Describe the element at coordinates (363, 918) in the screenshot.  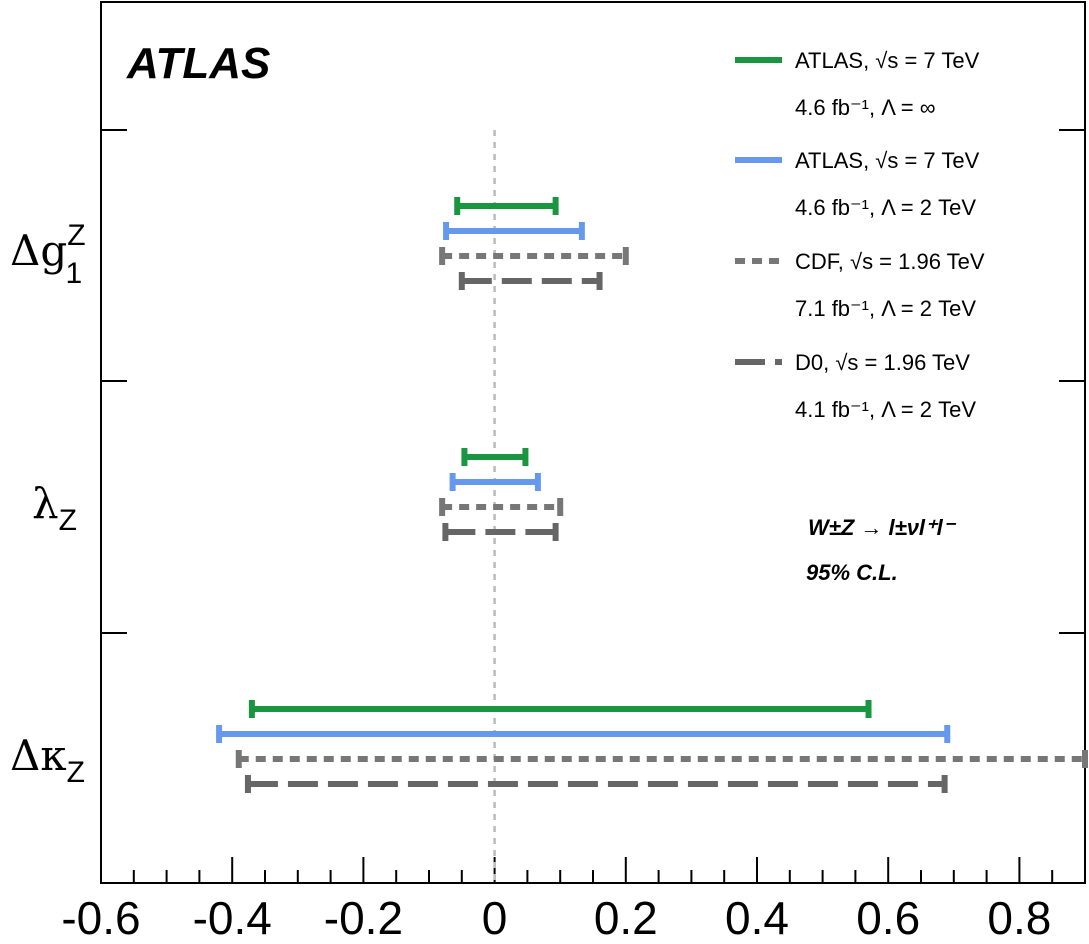
I see `x-tick-label: -0.2` at that location.